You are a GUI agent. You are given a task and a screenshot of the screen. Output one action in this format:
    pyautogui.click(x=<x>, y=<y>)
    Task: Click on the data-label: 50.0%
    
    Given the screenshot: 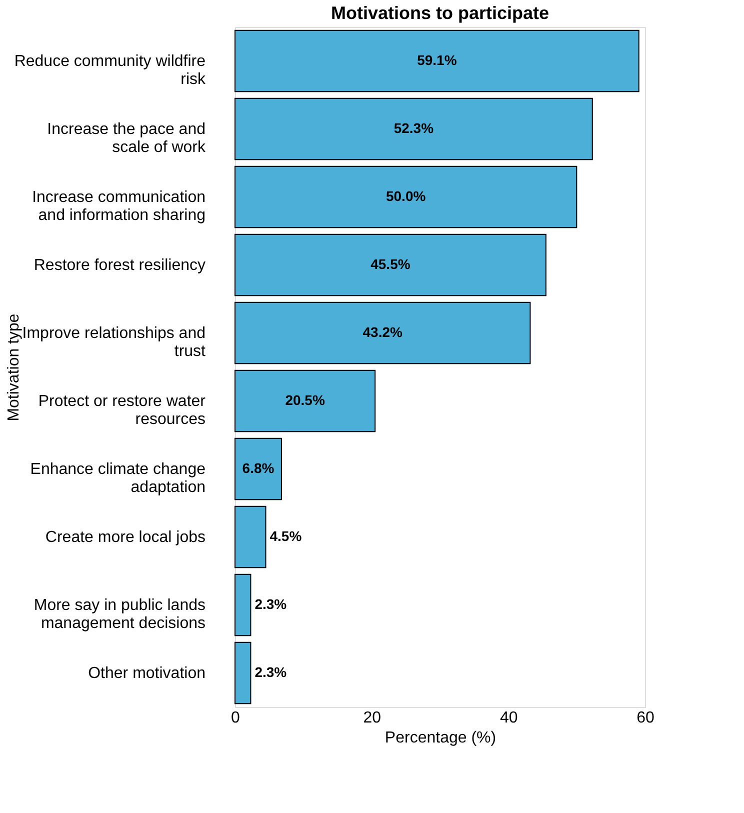 What is the action you would take?
    pyautogui.click(x=406, y=196)
    